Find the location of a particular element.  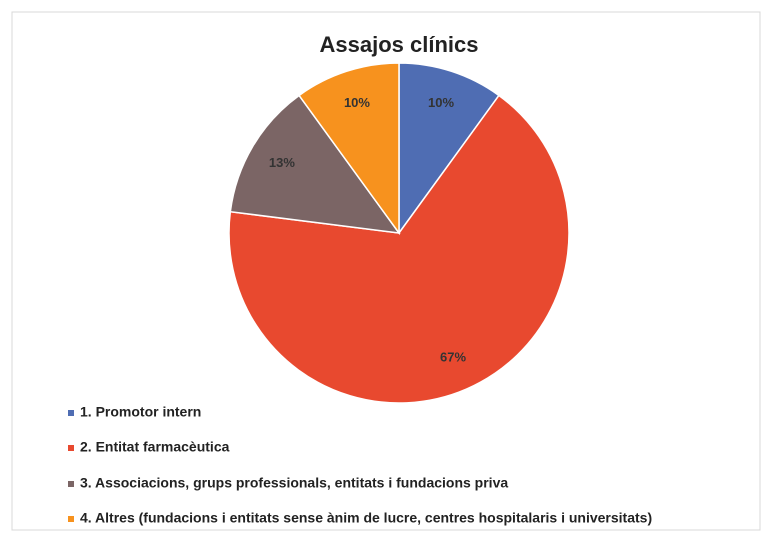

chart-title: Assajos clínics is located at coordinates (399, 44).